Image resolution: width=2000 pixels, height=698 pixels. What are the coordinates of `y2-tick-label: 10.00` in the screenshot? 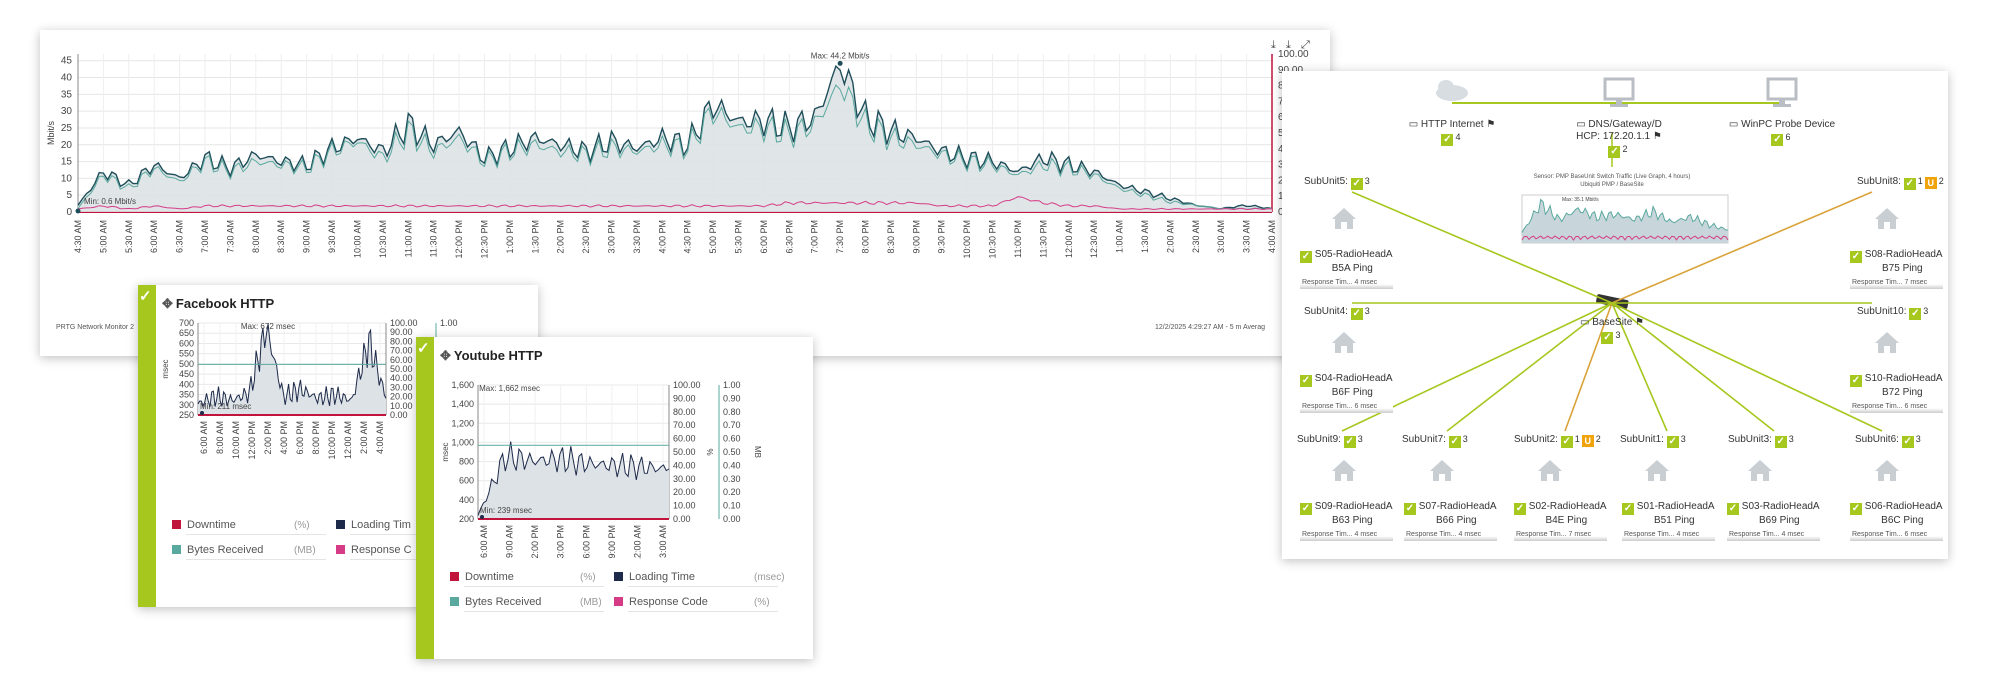 It's located at (684, 506).